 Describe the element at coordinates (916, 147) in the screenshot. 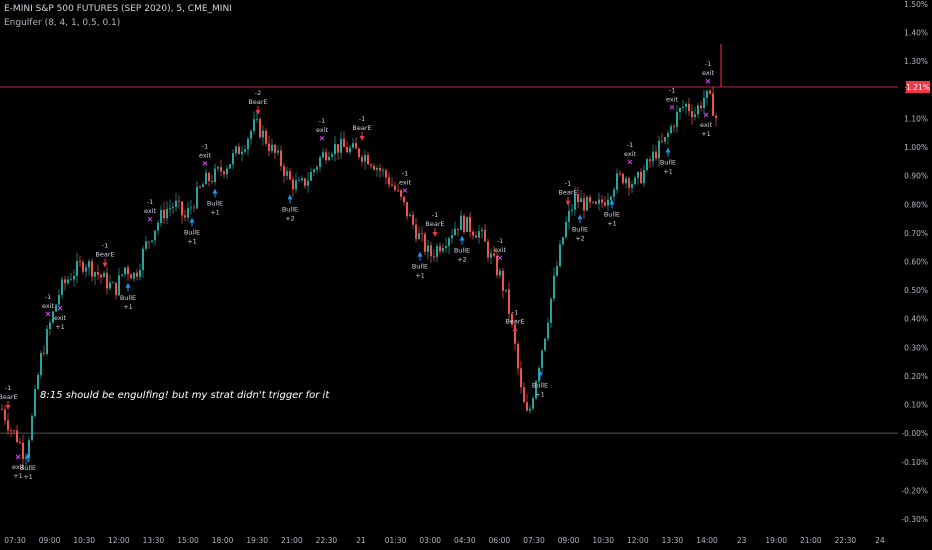

I see `y-tick-label: 1.00%` at that location.